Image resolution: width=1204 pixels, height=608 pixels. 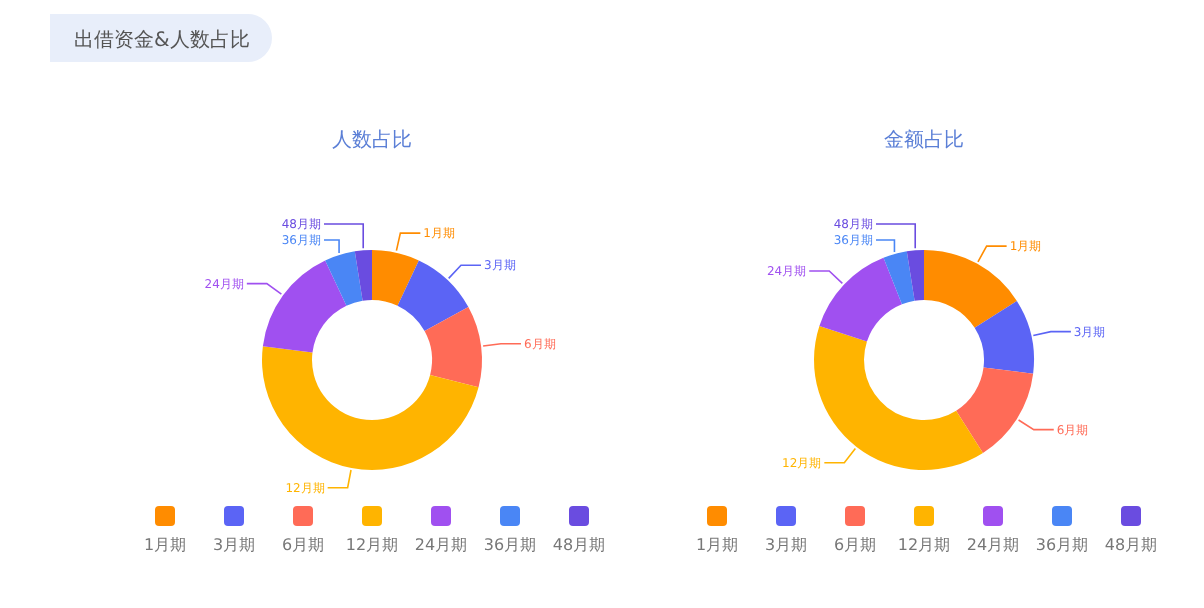 What do you see at coordinates (970, 289) in the screenshot?
I see `donut-slice` at bounding box center [970, 289].